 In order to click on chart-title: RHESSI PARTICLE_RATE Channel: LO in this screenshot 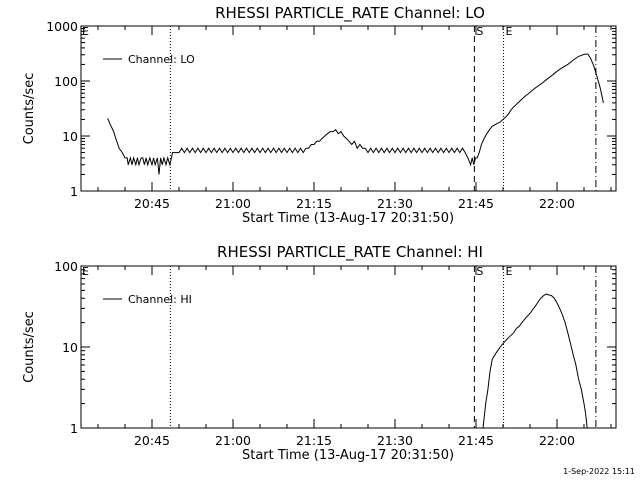, I will do `click(350, 13)`.